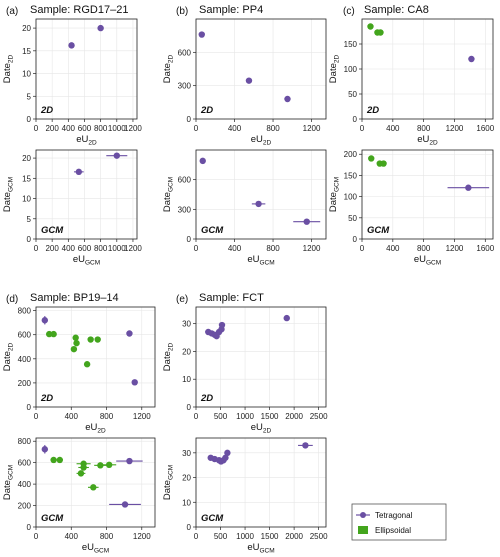 The height and width of the screenshot is (557, 500). What do you see at coordinates (26, 74) in the screenshot?
I see `y-tick-label: 10` at bounding box center [26, 74].